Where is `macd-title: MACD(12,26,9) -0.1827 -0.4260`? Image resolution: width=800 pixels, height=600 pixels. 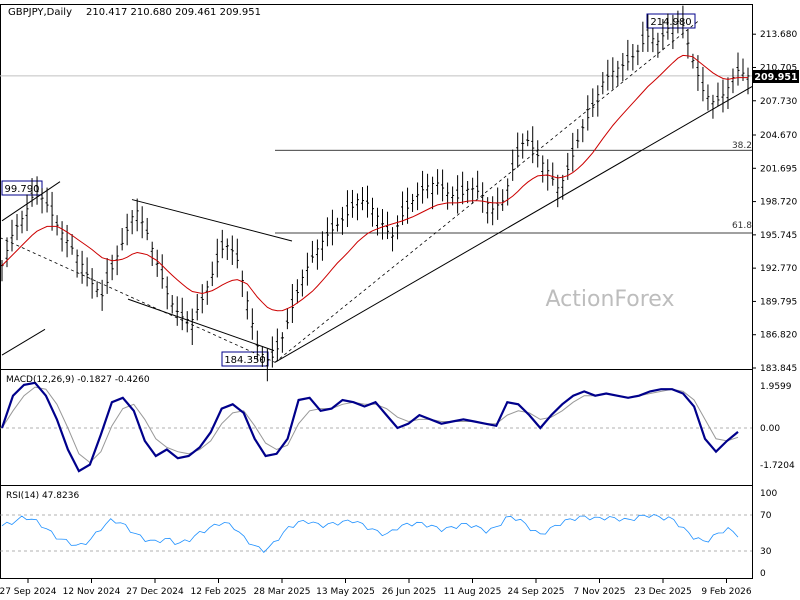
macd-title: MACD(12,26,9) -0.1827 -0.4260 is located at coordinates (78, 380).